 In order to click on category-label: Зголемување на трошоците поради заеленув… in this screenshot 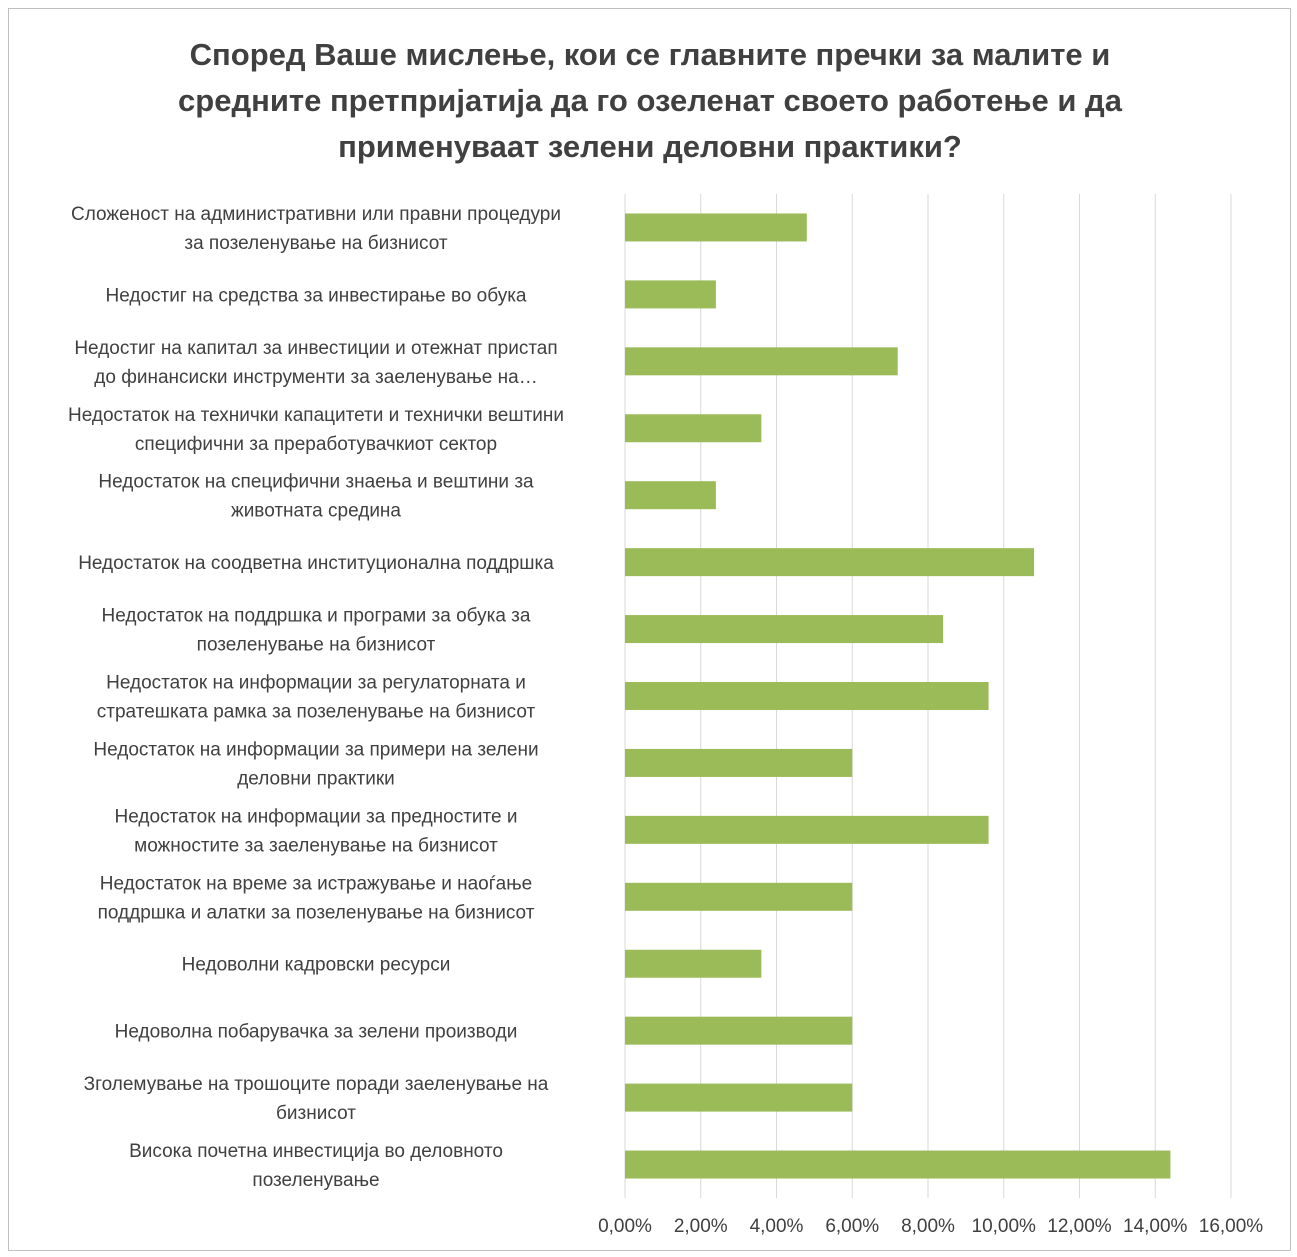, I will do `click(316, 1099)`.